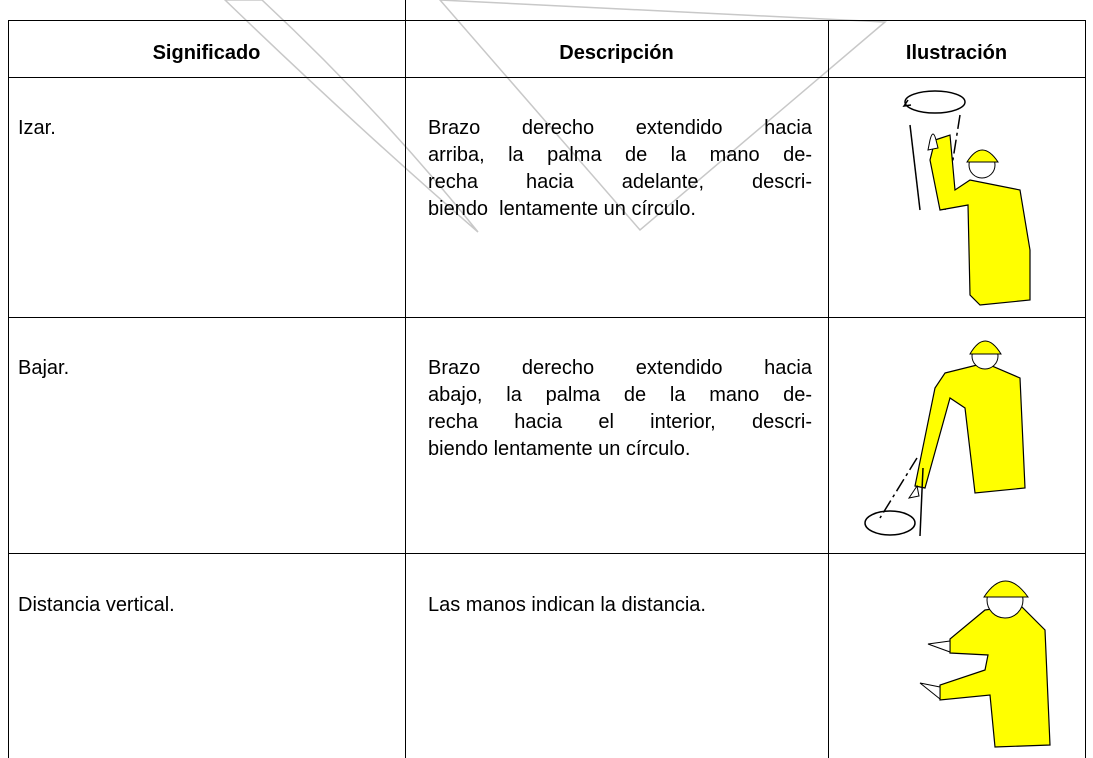 Image resolution: width=1093 pixels, height=758 pixels. I want to click on line: abajo, la palma de la mano de-, so click(620, 395).